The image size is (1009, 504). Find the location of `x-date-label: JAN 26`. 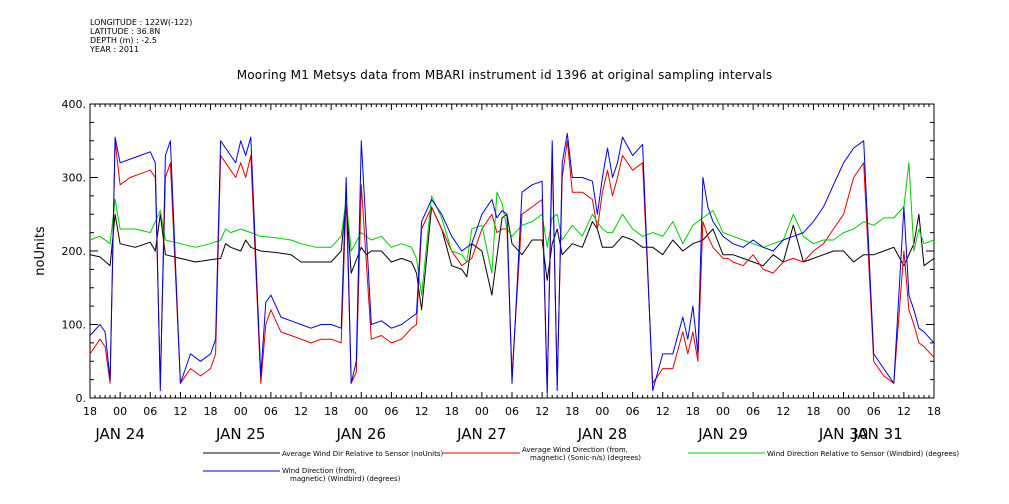

x-date-label: JAN 26 is located at coordinates (361, 434).